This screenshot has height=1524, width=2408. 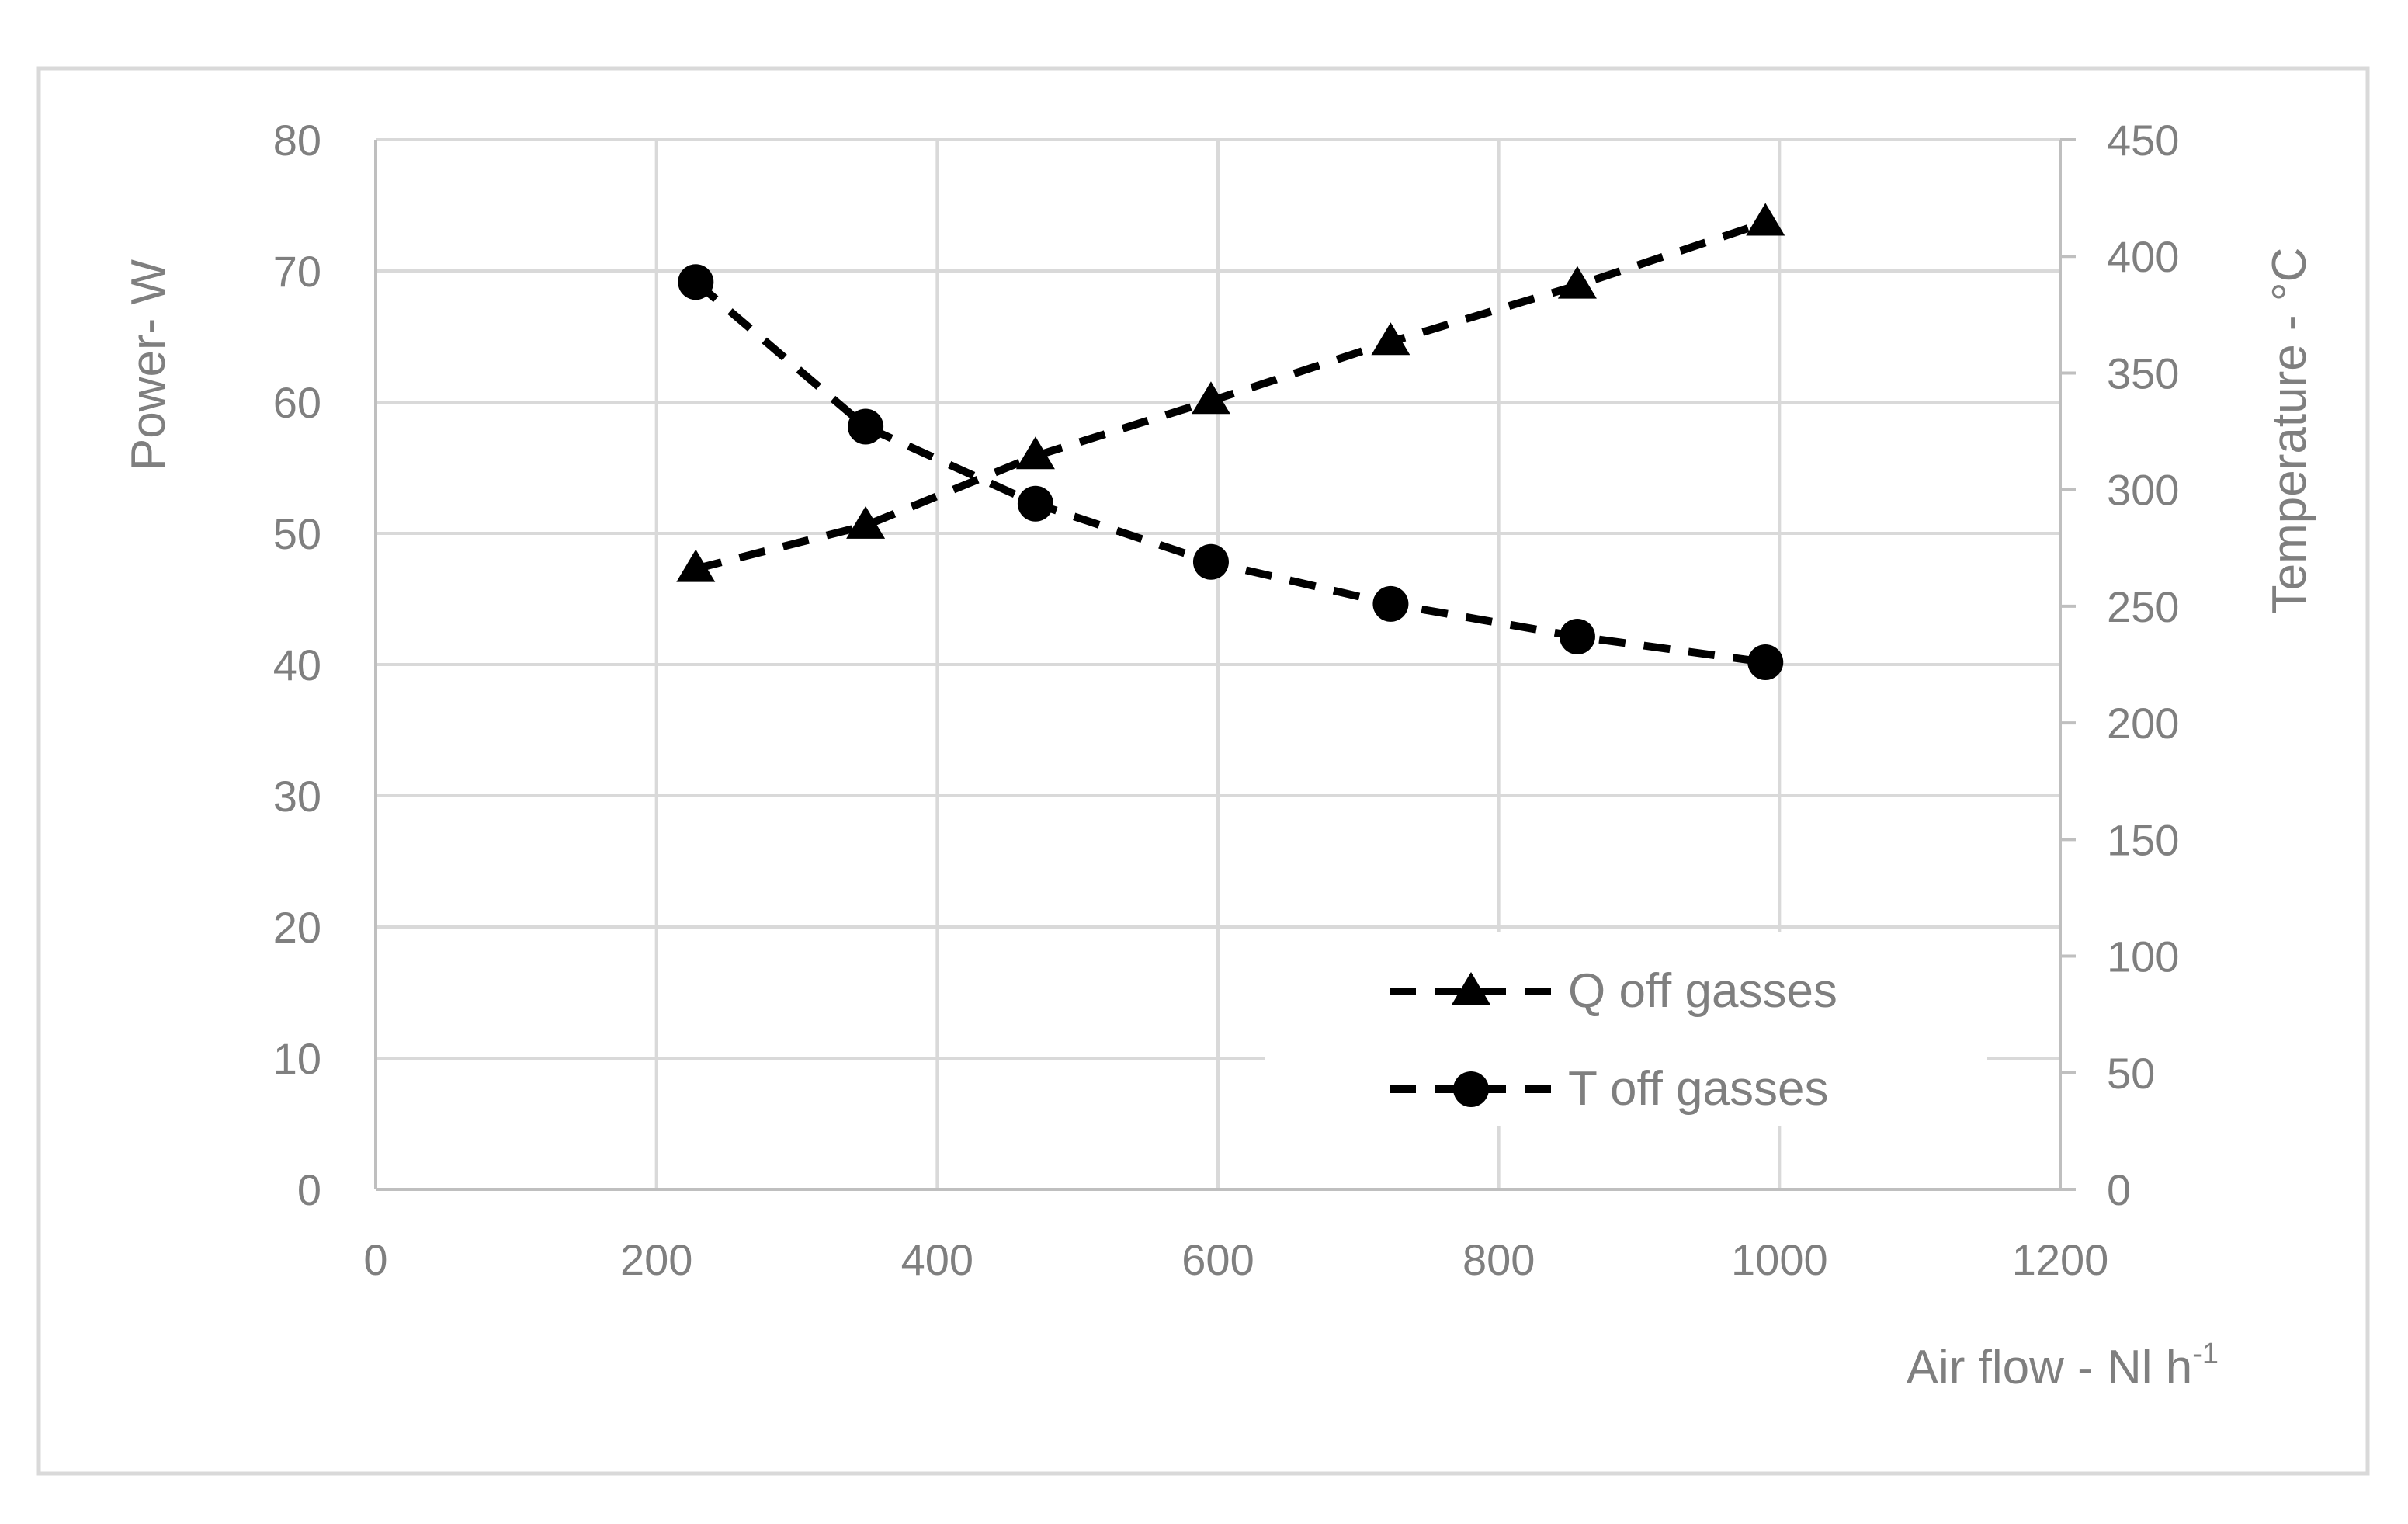 What do you see at coordinates (375, 1259) in the screenshot?
I see `x-tick-label: 0` at bounding box center [375, 1259].